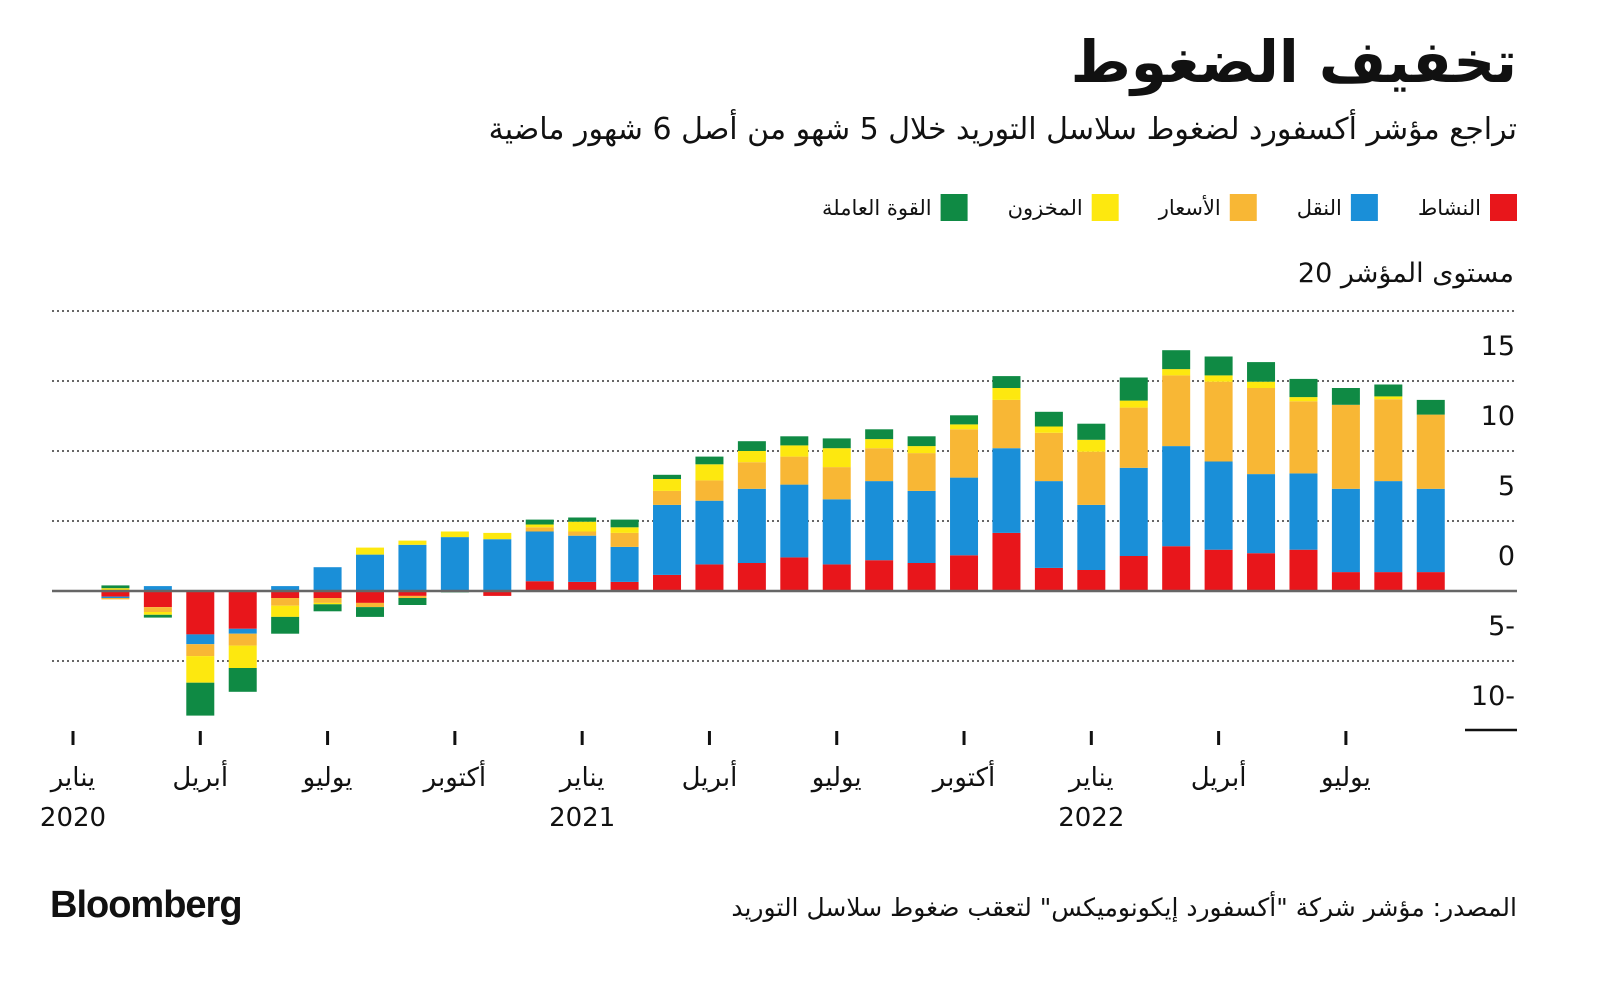 The height and width of the screenshot is (1004, 1600). Describe the element at coordinates (1293, 62) in the screenshot. I see `title: تخفيف الضغوط` at that location.